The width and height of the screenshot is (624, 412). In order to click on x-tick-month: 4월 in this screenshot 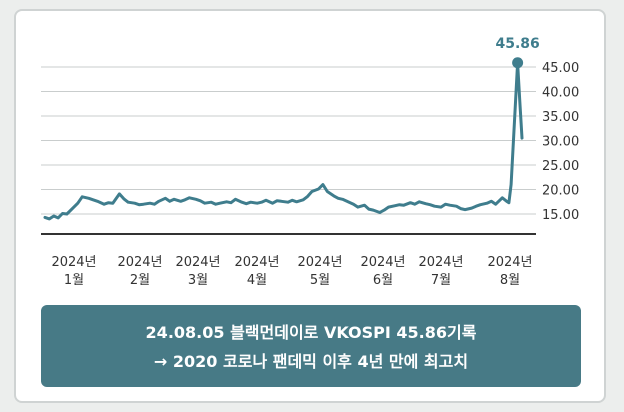, I will do `click(257, 280)`.